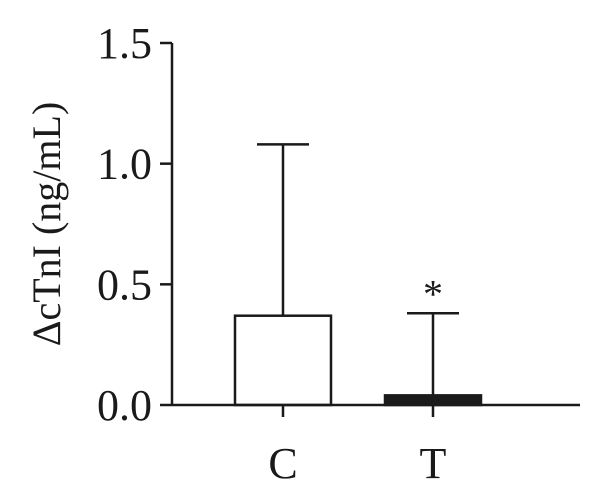 The image size is (600, 503). I want to click on significance-marker: *, so click(433, 293).